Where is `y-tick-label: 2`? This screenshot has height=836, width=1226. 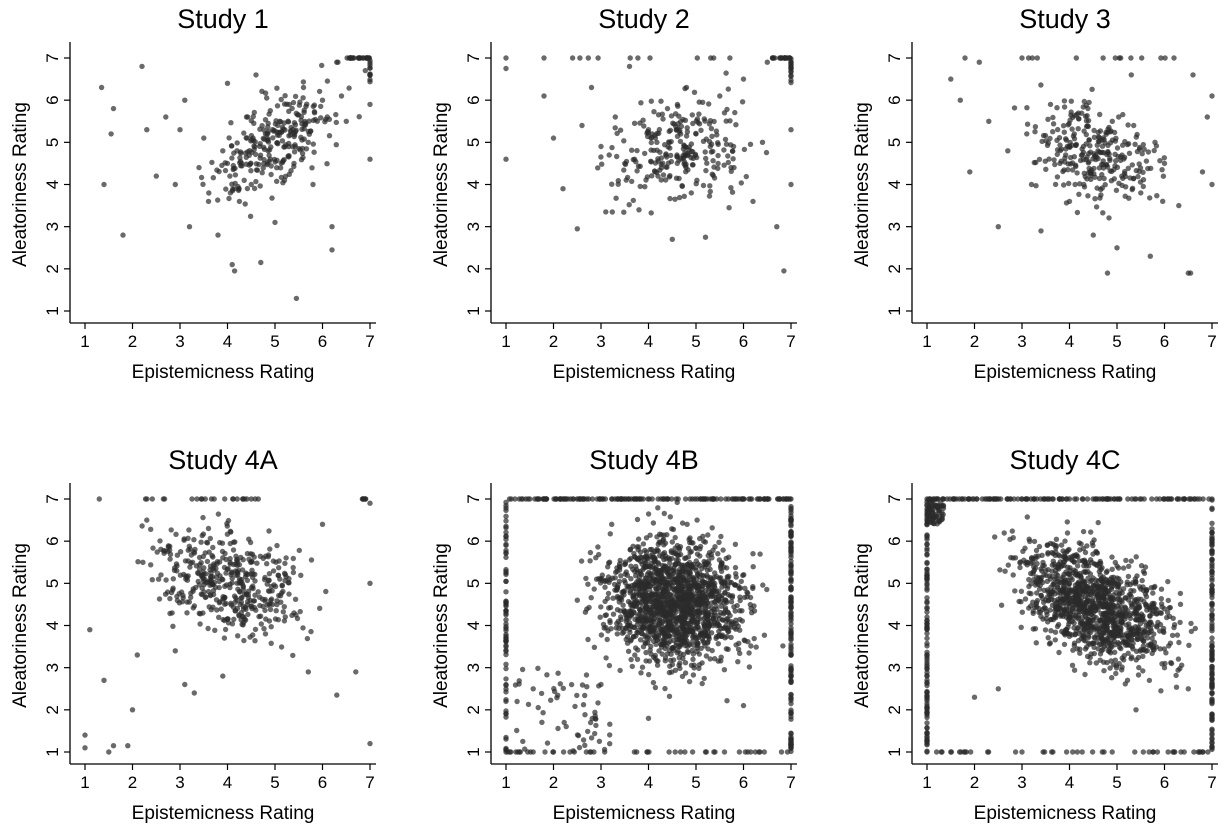
y-tick-label: 2 is located at coordinates (473, 268).